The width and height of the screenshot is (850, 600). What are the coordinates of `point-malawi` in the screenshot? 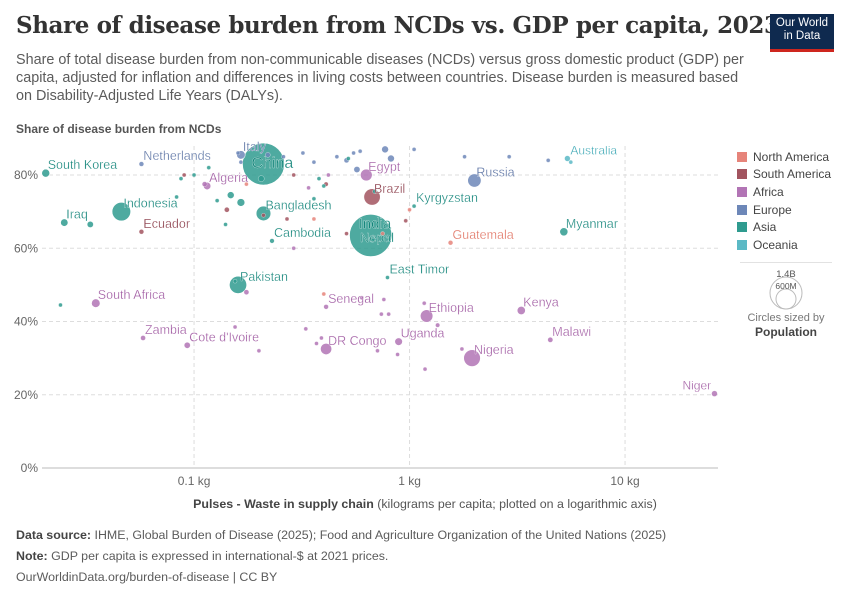 It's located at (550, 340).